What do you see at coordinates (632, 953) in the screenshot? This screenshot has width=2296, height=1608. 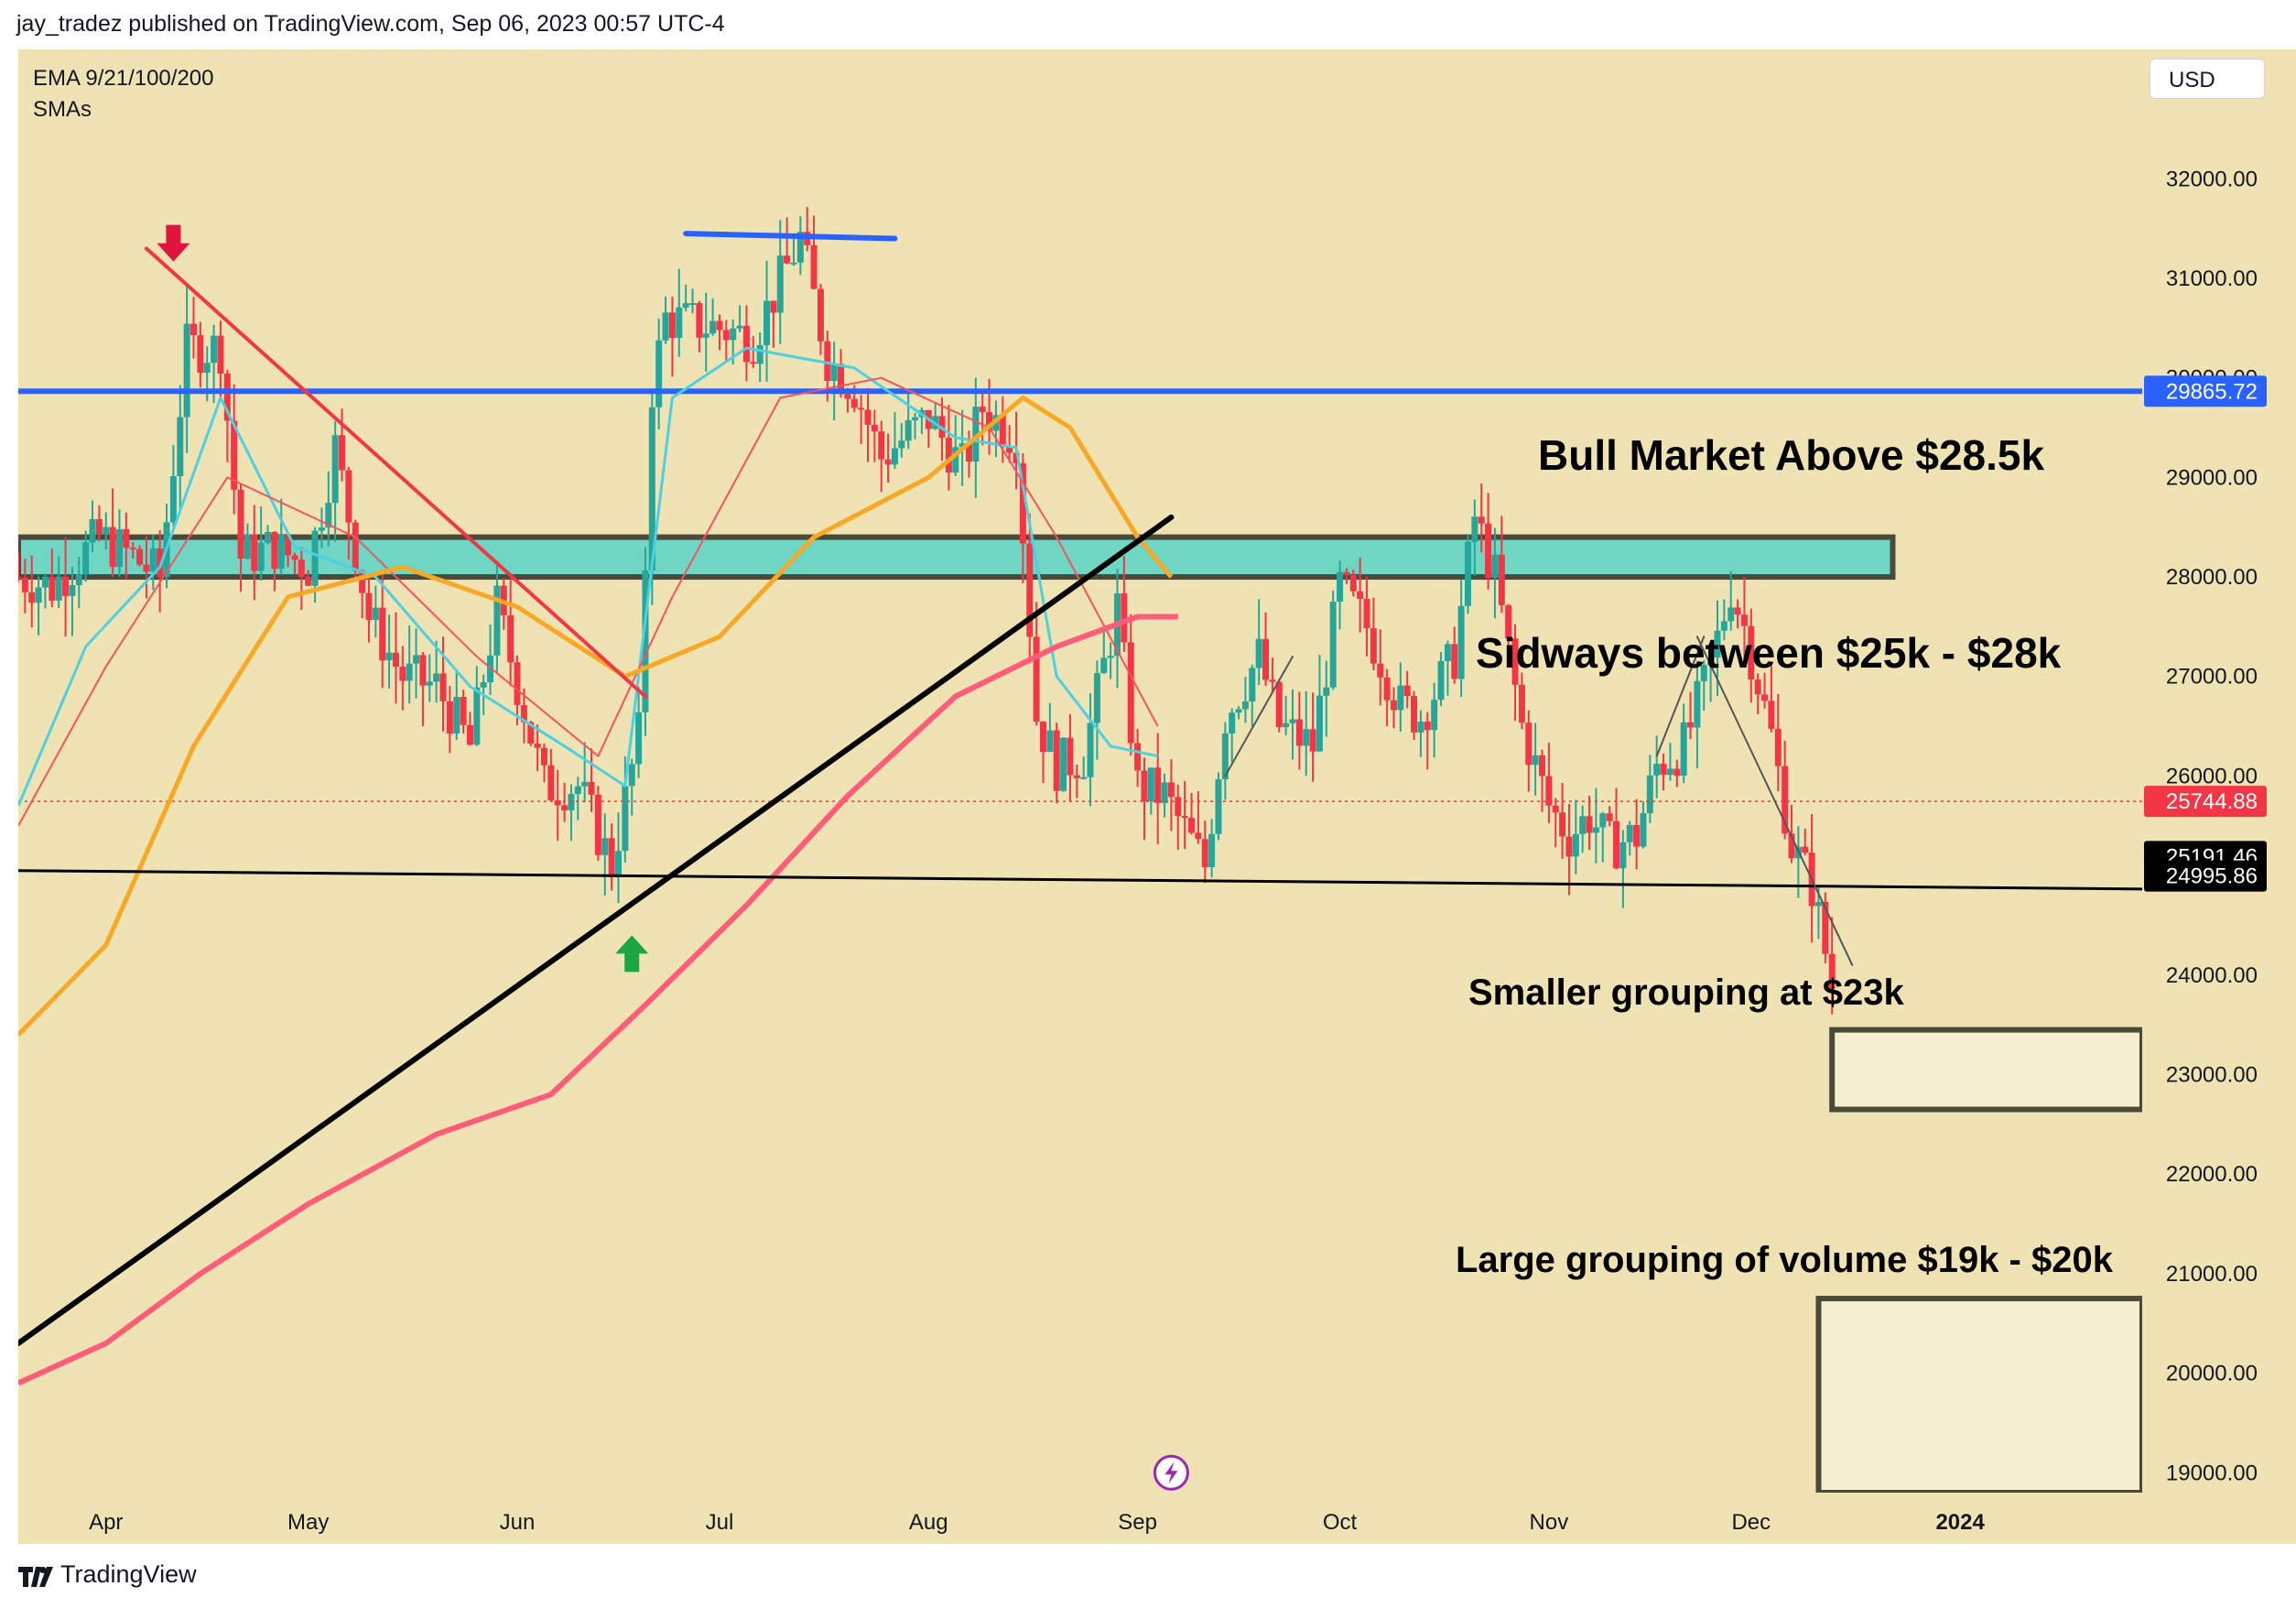 I see `green-up-arrow-icon` at bounding box center [632, 953].